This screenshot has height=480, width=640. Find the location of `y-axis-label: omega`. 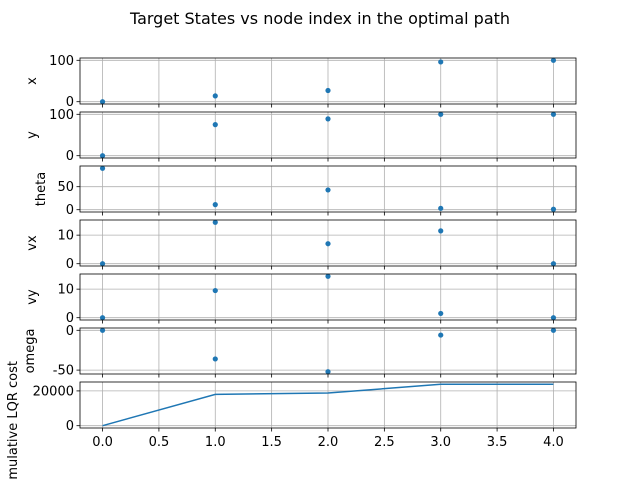

y-axis-label: omega is located at coordinates (30, 351).